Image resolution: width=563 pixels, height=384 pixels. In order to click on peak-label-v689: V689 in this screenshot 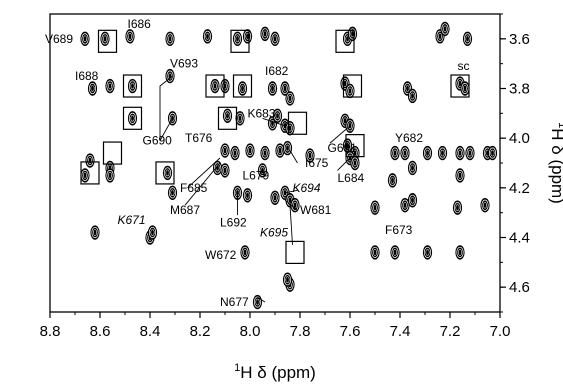, I will do `click(59, 39)`.